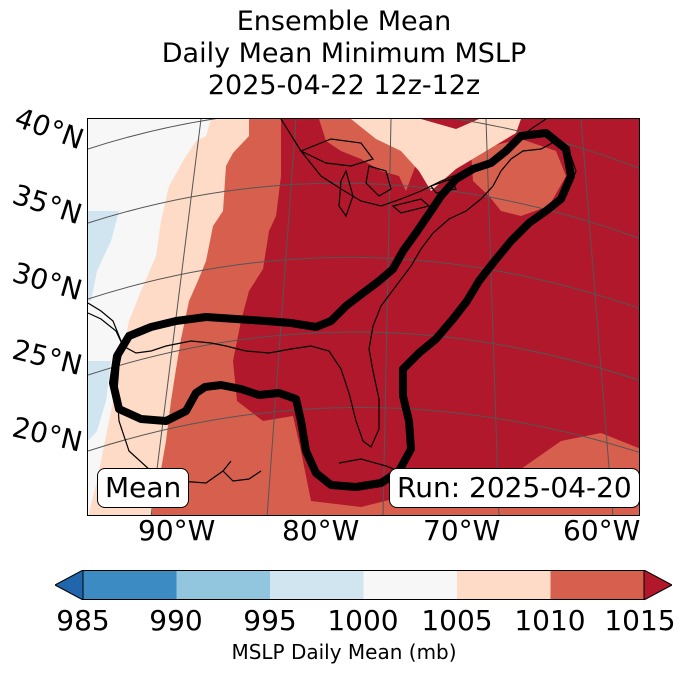 This screenshot has height=674, width=688. Describe the element at coordinates (83, 620) in the screenshot. I see `colorbar-tick-985: 985` at that location.